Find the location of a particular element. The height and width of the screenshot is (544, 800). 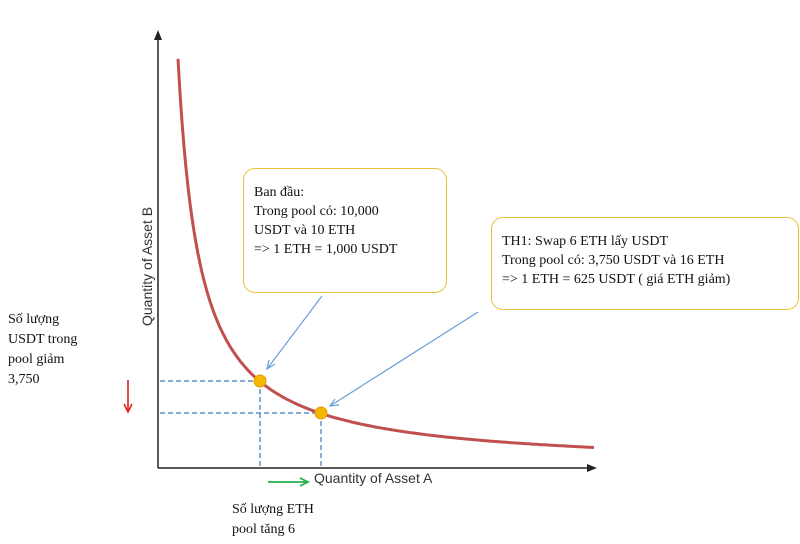

point-initial is located at coordinates (260, 381).